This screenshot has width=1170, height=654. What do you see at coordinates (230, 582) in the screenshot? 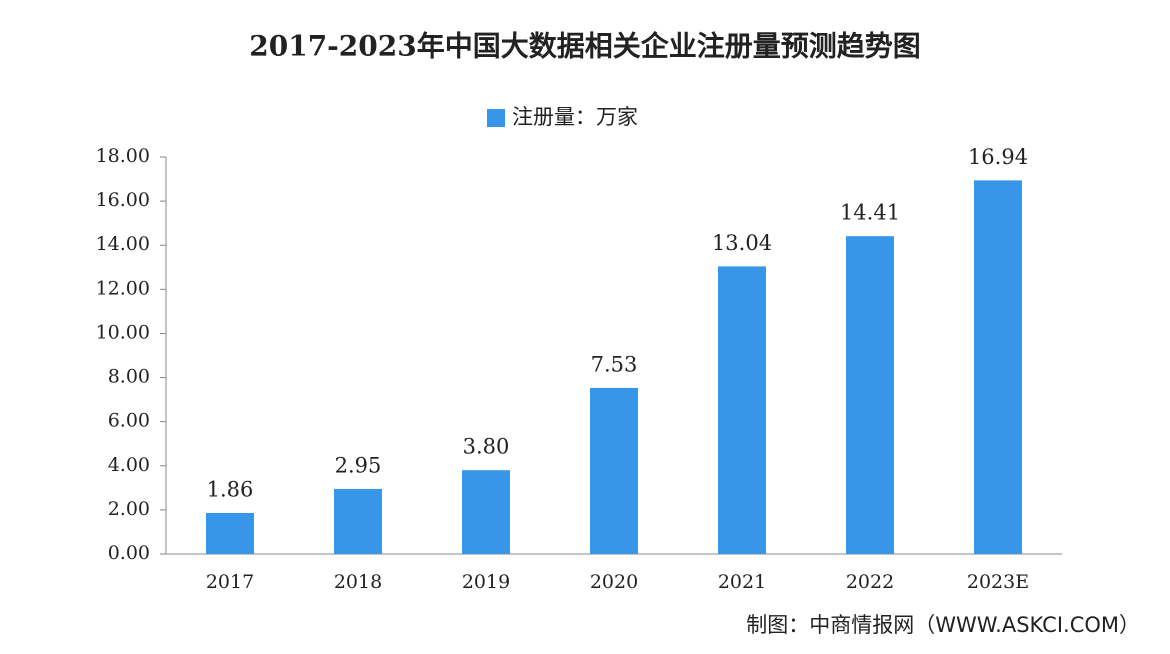
I see `x-tick-label: 2017` at bounding box center [230, 582].